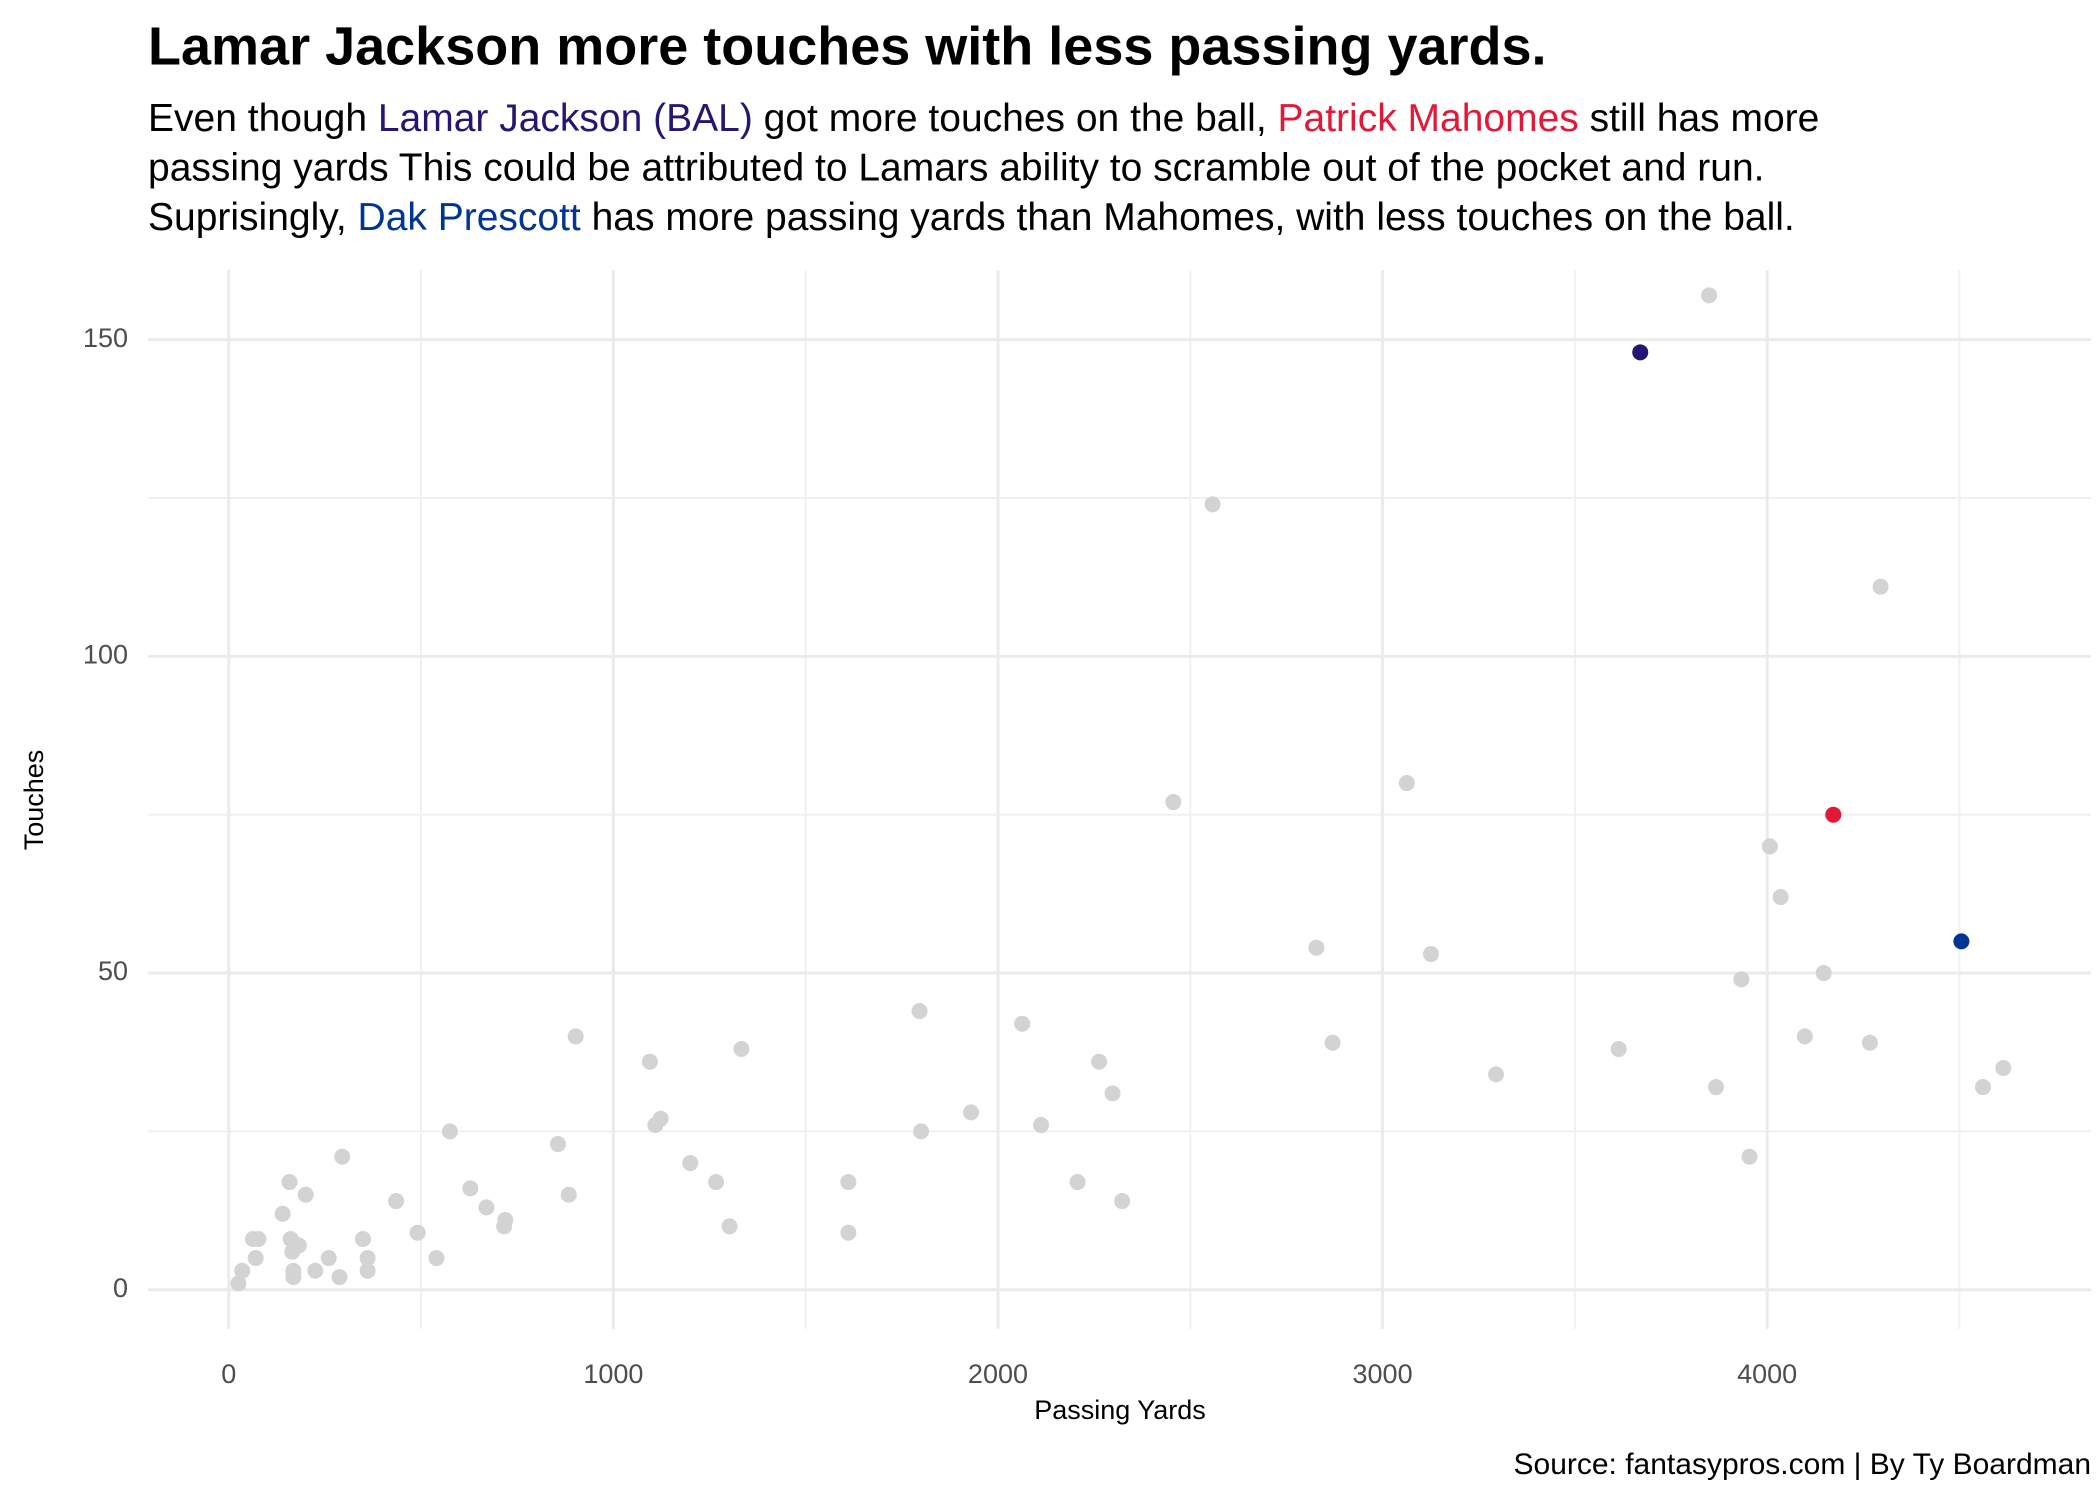  I want to click on x-tick-label: 1000, so click(613, 1374).